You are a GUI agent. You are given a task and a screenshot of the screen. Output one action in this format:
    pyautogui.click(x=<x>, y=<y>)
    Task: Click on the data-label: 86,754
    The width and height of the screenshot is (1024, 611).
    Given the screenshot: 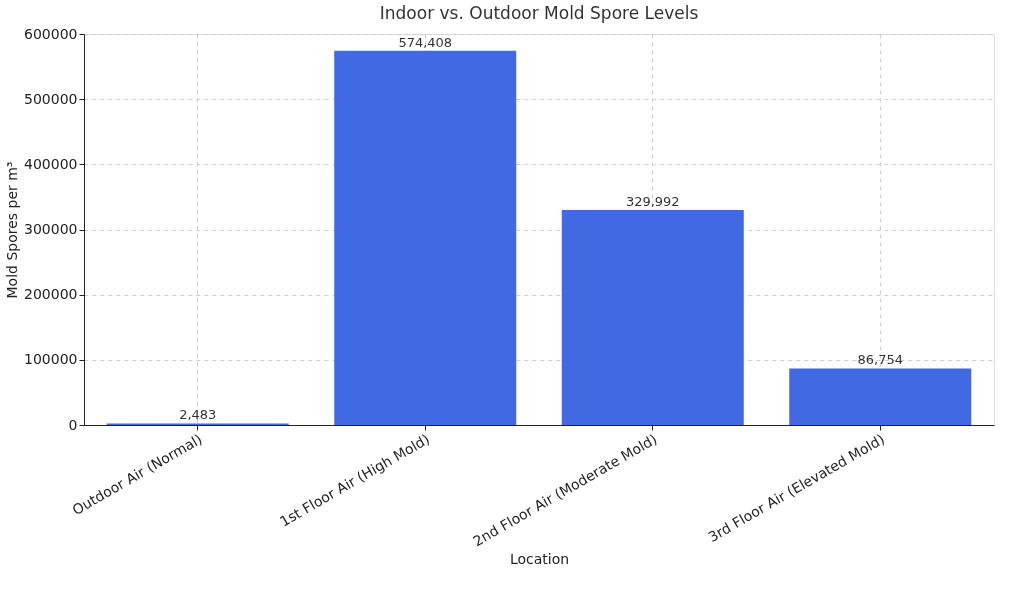 What is the action you would take?
    pyautogui.click(x=880, y=360)
    